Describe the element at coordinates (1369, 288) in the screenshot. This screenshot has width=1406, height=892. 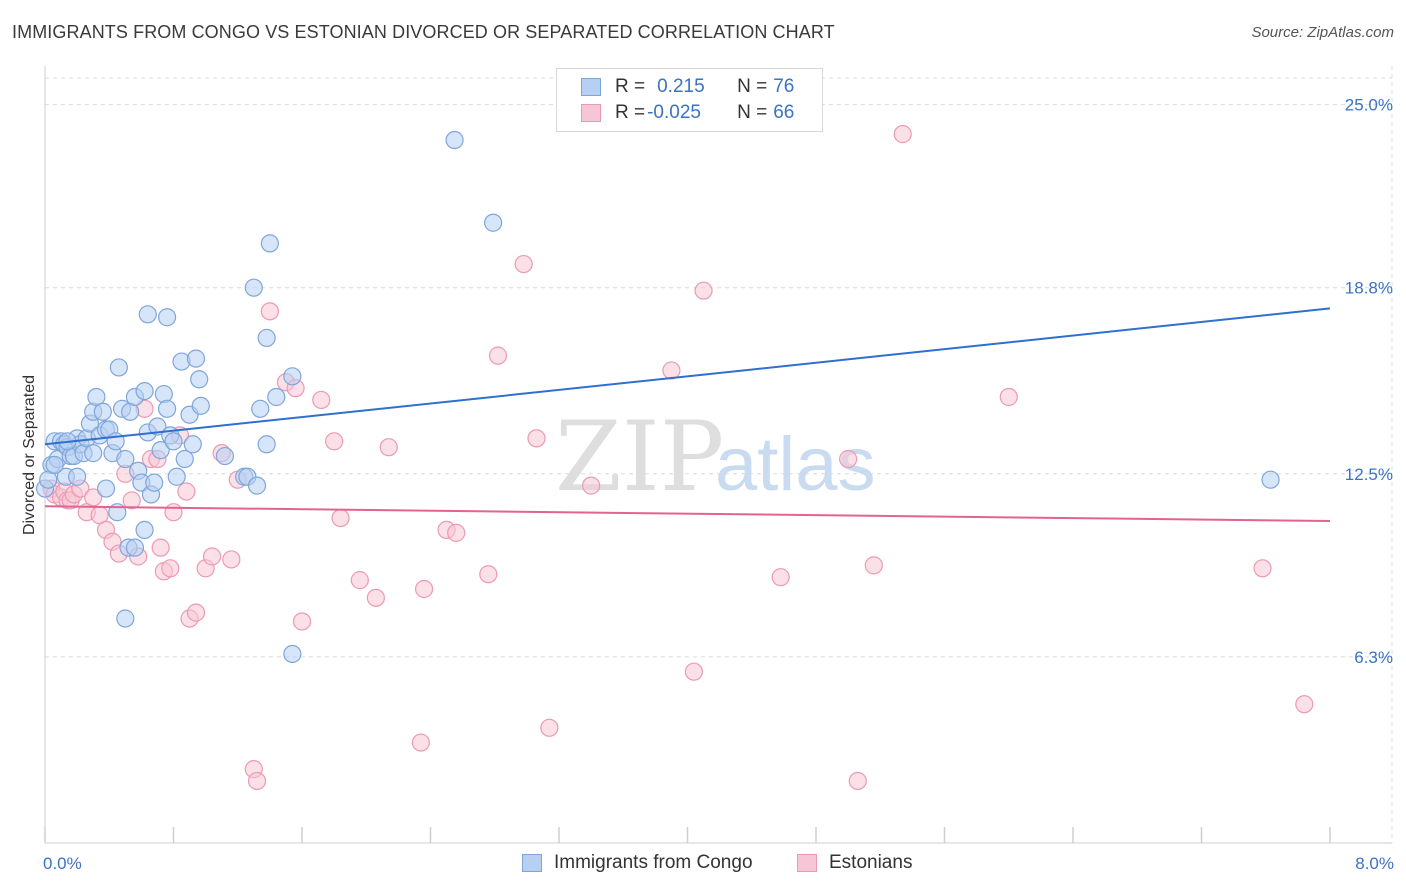
I see `y-tick-label: 18.8%` at that location.